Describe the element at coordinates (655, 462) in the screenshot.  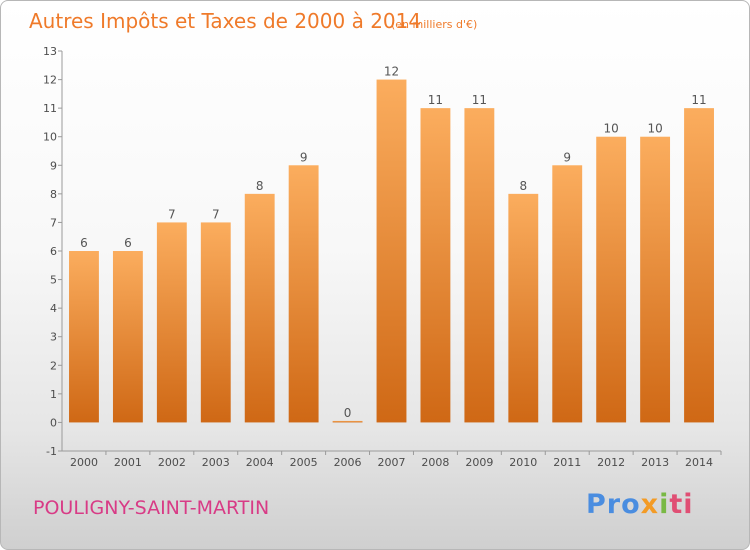
I see `x-tick-label: 2013` at that location.